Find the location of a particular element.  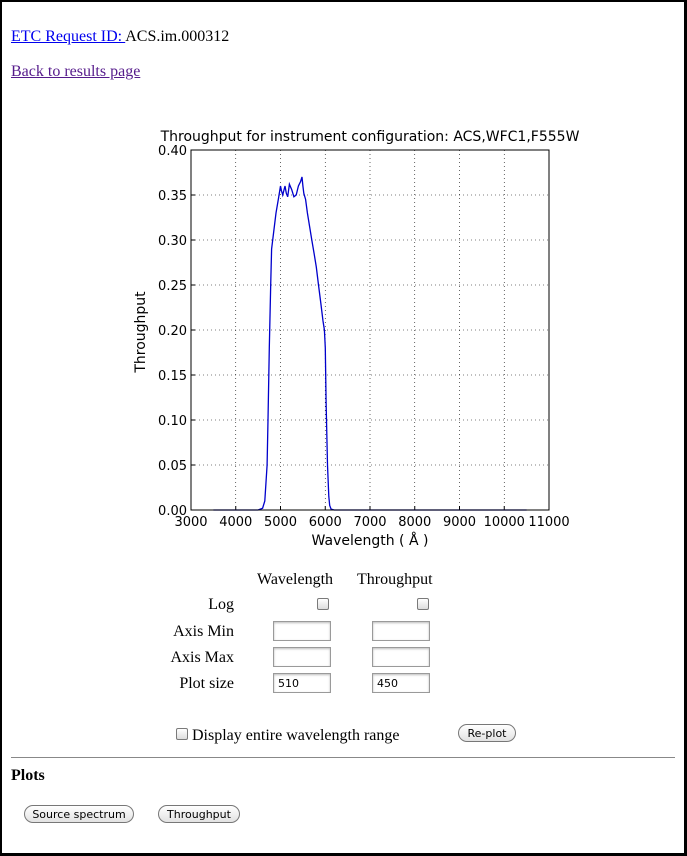

throughput-axis-min-input is located at coordinates (401, 631).